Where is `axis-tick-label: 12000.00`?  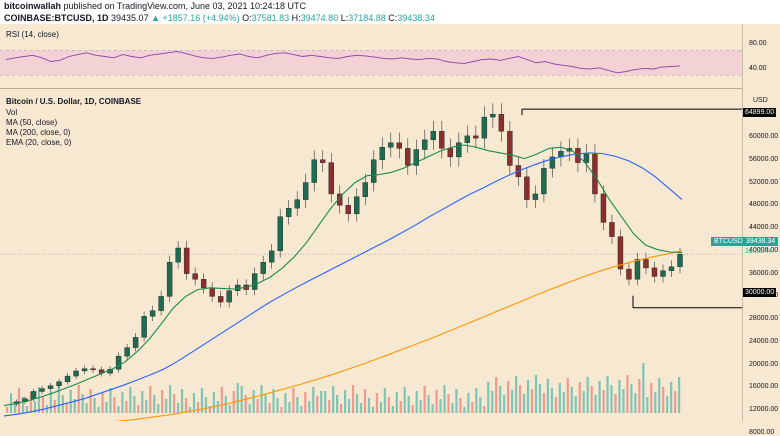 axis-tick-label: 12000.00 is located at coordinates (764, 410).